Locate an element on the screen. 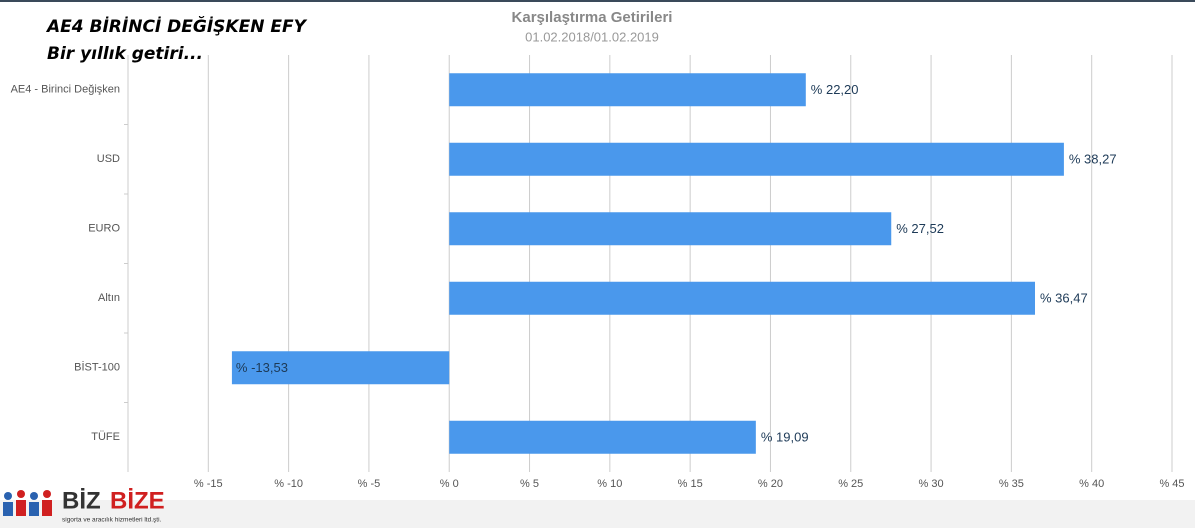 Image resolution: width=1195 pixels, height=528 pixels. y-tick-label: TÜFE is located at coordinates (105, 437).